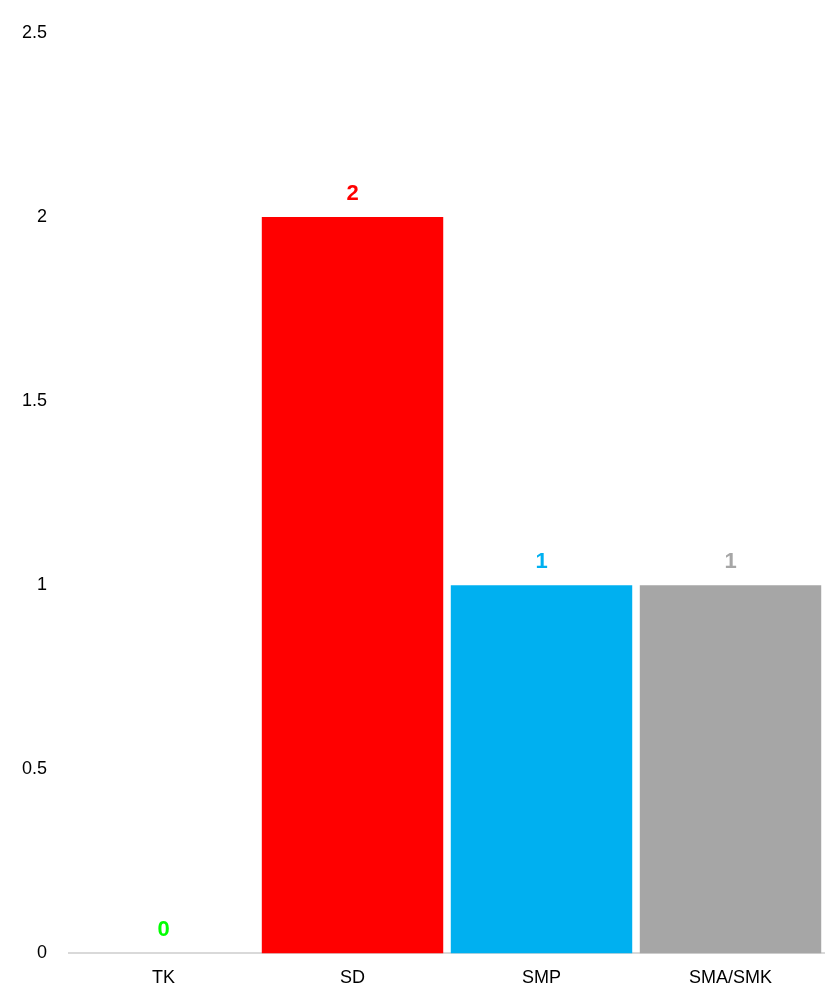  Describe the element at coordinates (42, 952) in the screenshot. I see `y-tick-label: 0` at that location.